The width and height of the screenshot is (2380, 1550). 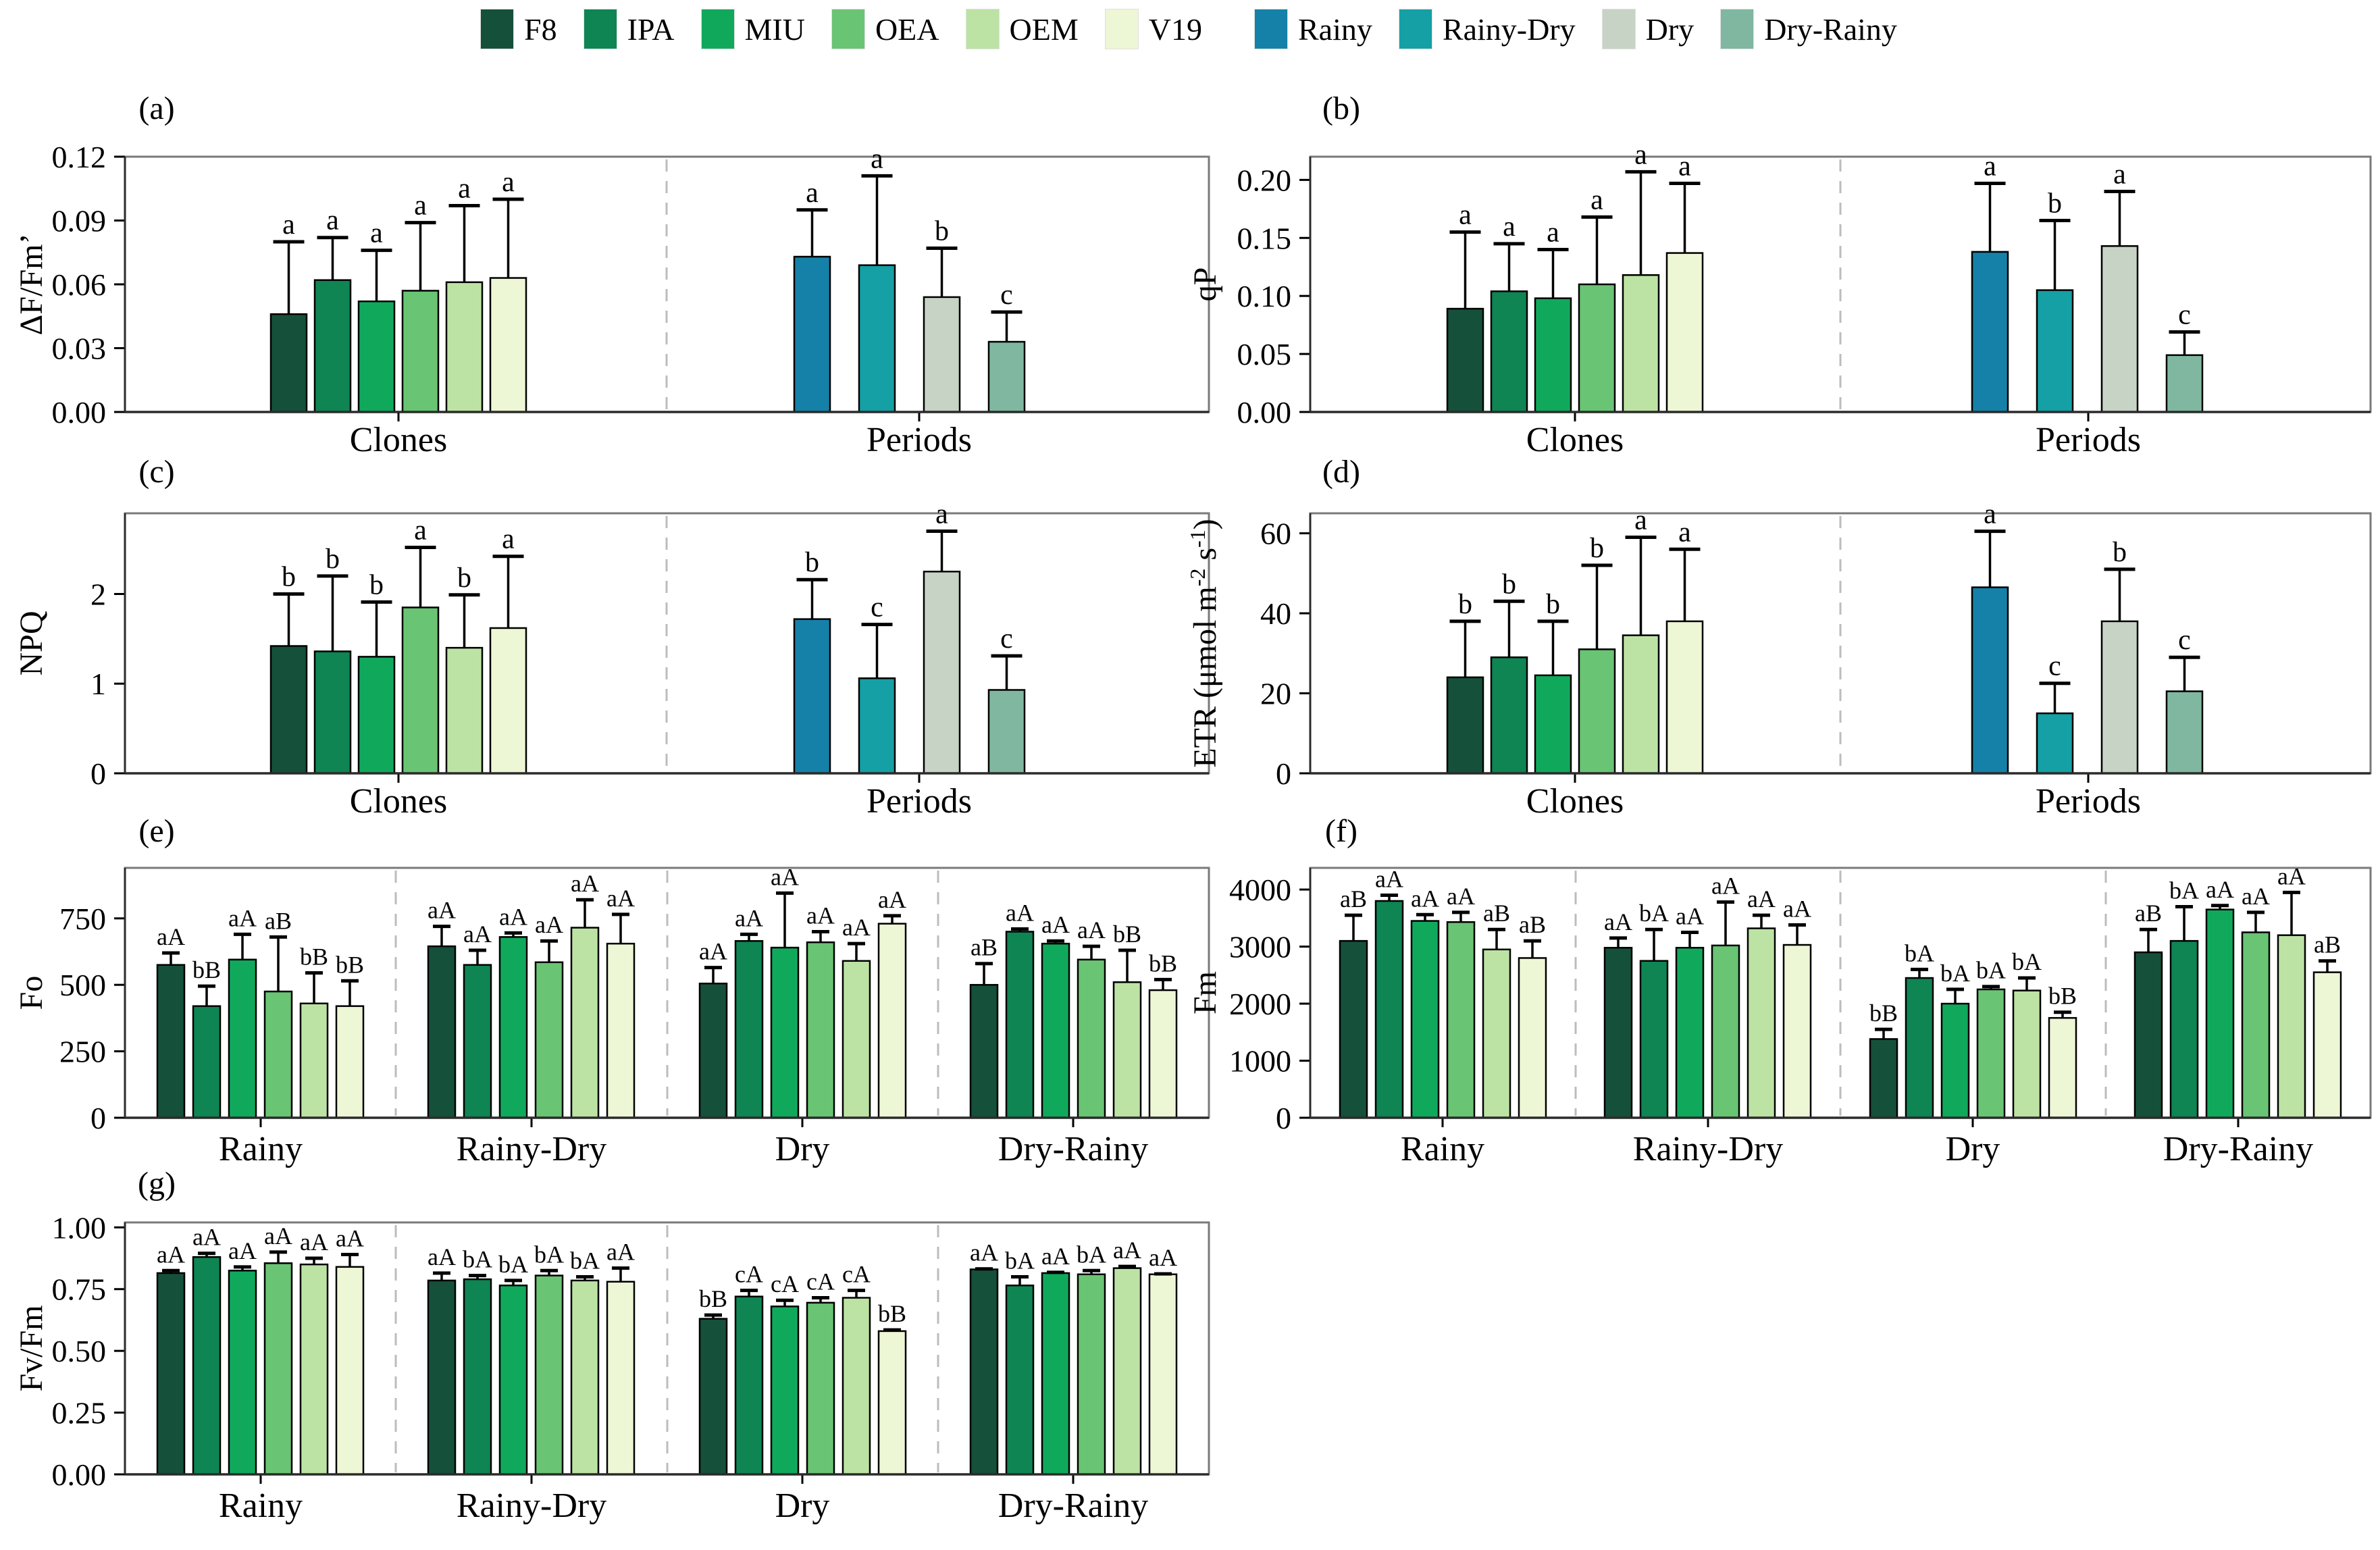 What do you see at coordinates (1275, 613) in the screenshot?
I see `y-tick-label: 40` at bounding box center [1275, 613].